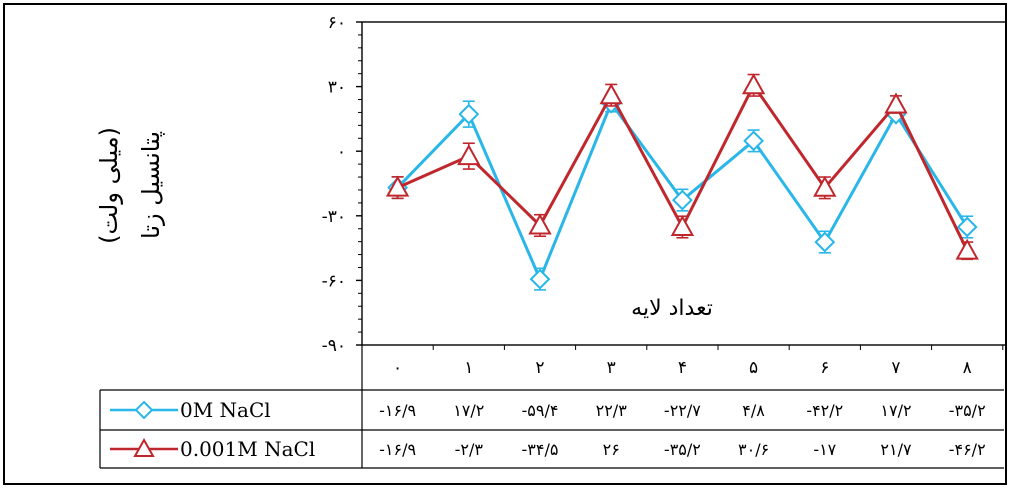 Image resolution: width=1011 pixels, height=489 pixels. What do you see at coordinates (967, 449) in the screenshot?
I see `table-cell: -۴۶/۲` at bounding box center [967, 449].